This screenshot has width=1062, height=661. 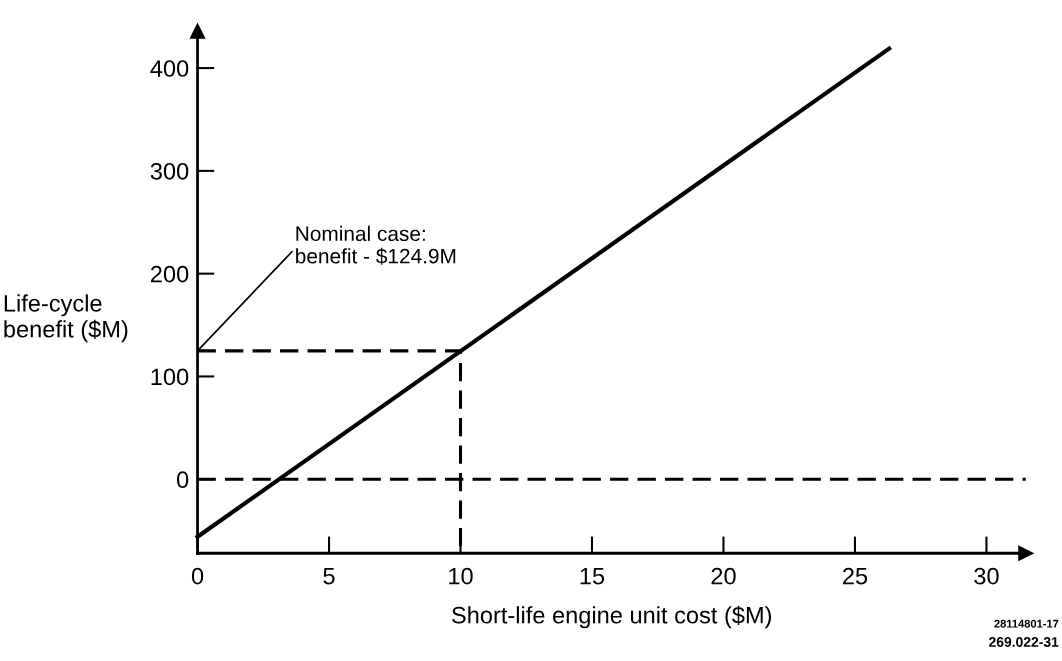 I want to click on y-tick-label: 300, so click(x=169, y=171).